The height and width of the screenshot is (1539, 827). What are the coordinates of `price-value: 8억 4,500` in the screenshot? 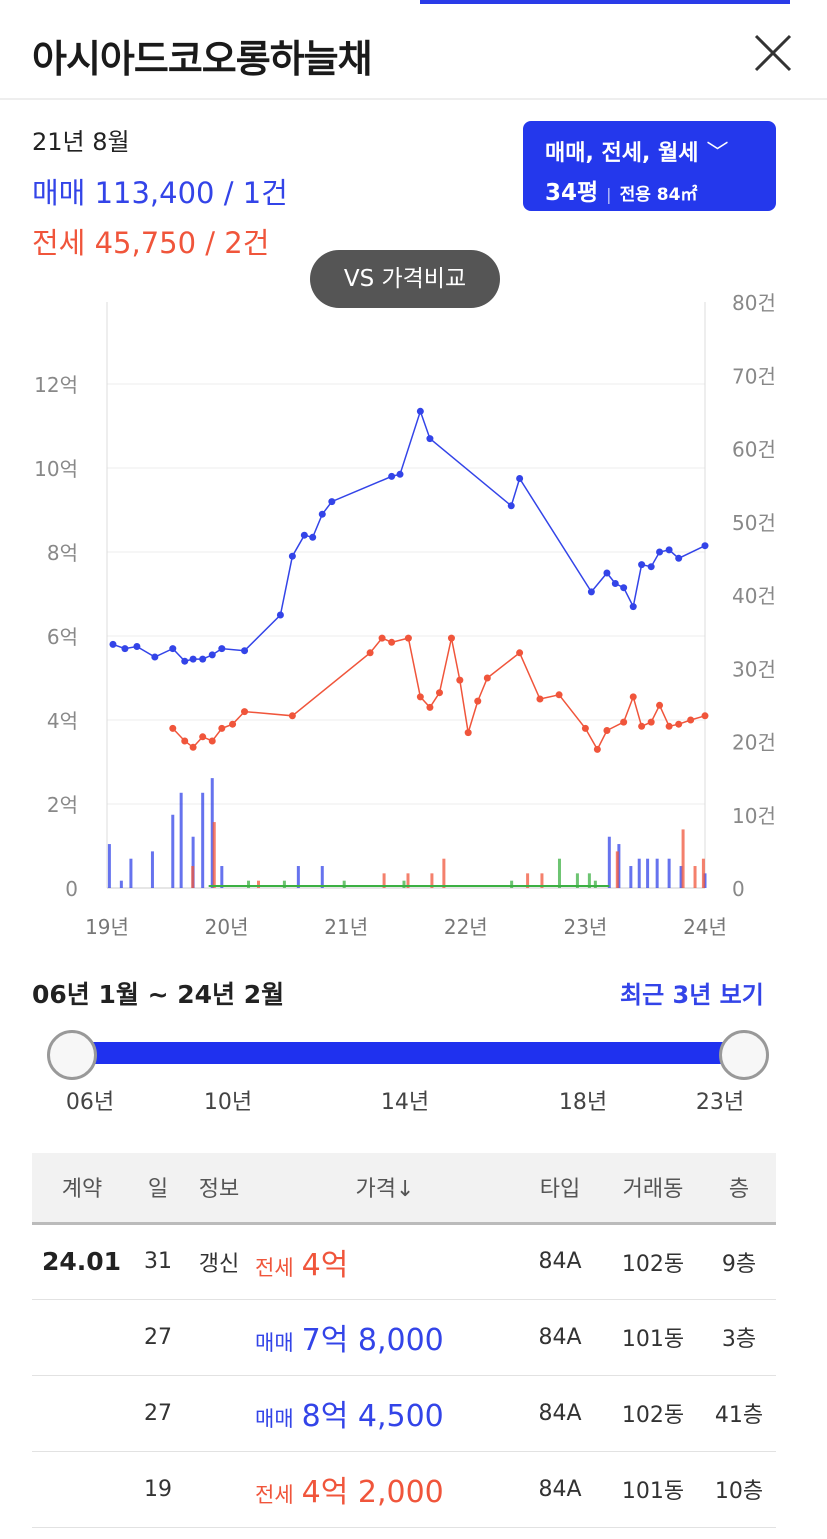 It's located at (372, 1416).